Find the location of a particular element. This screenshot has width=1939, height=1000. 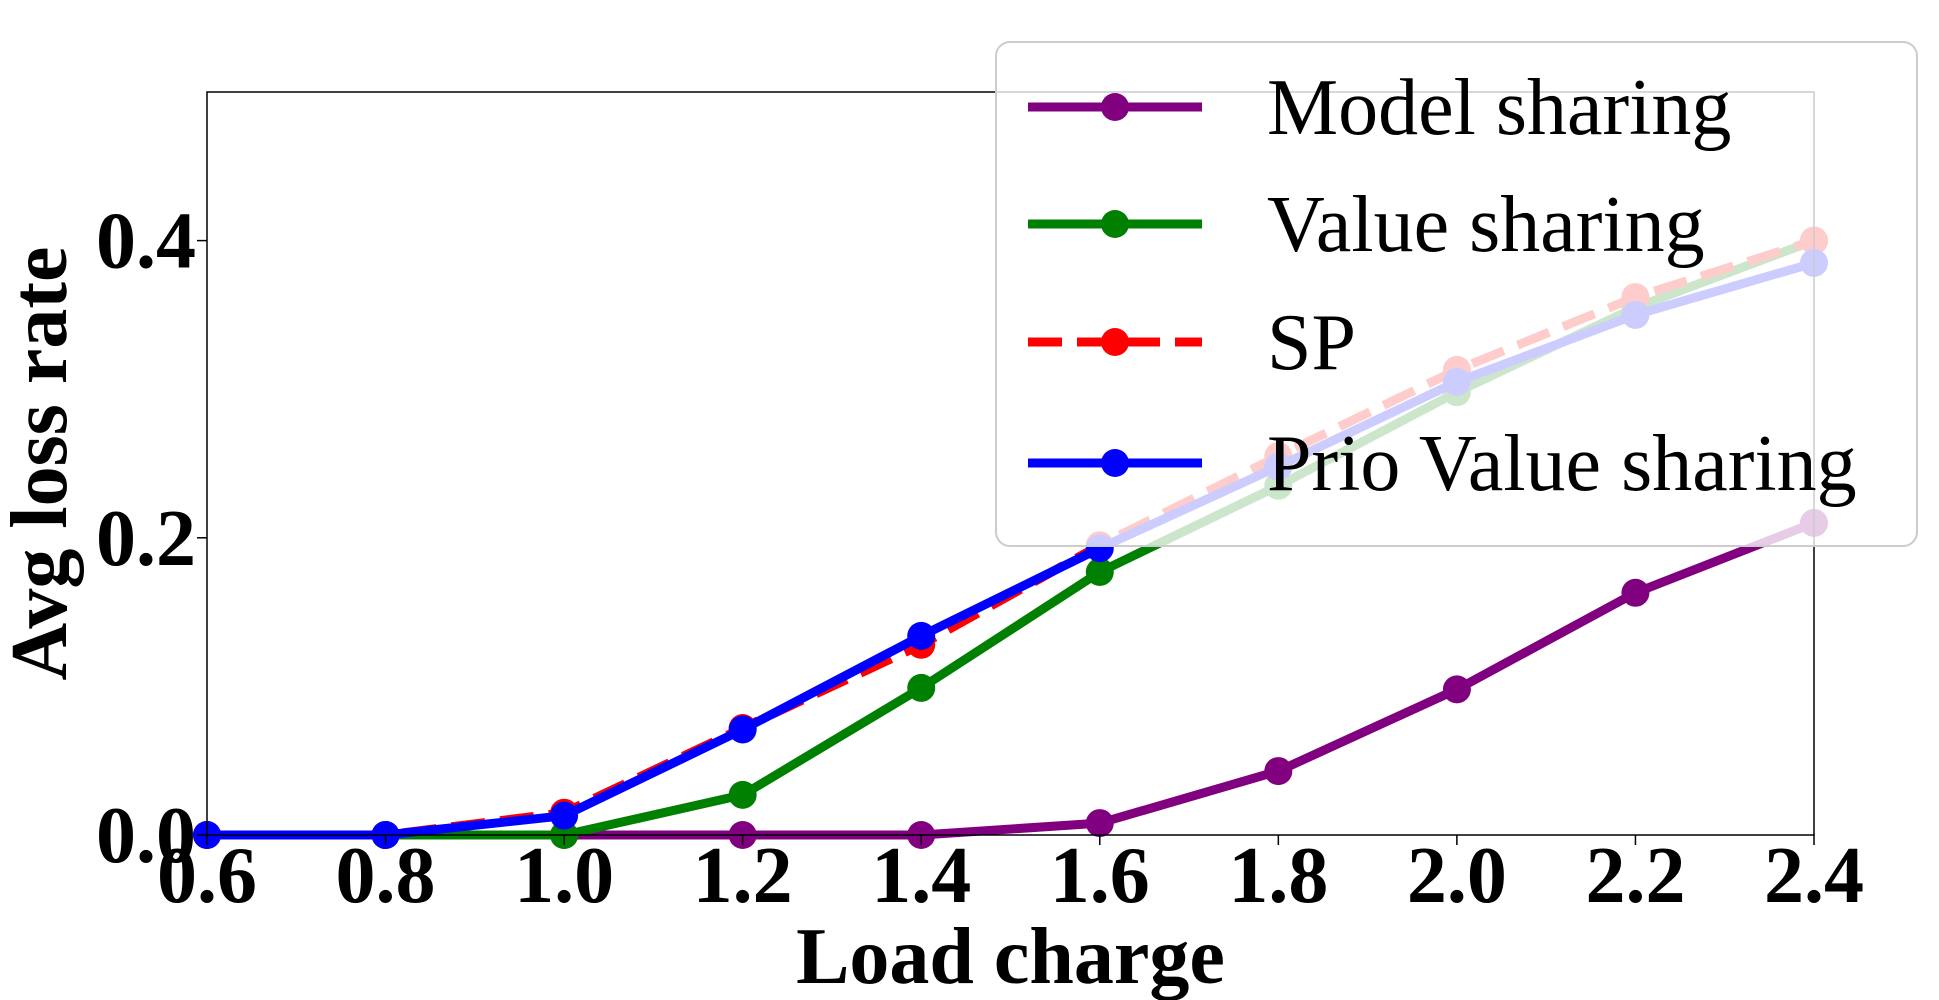

legend-entry: SP is located at coordinates (1192, 343).